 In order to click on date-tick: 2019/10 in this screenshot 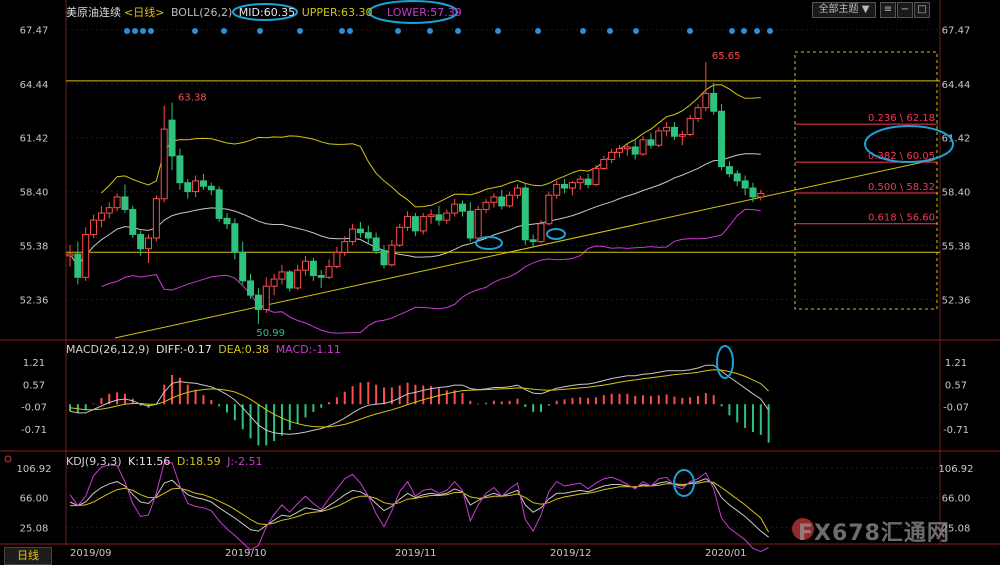, I will do `click(246, 553)`.